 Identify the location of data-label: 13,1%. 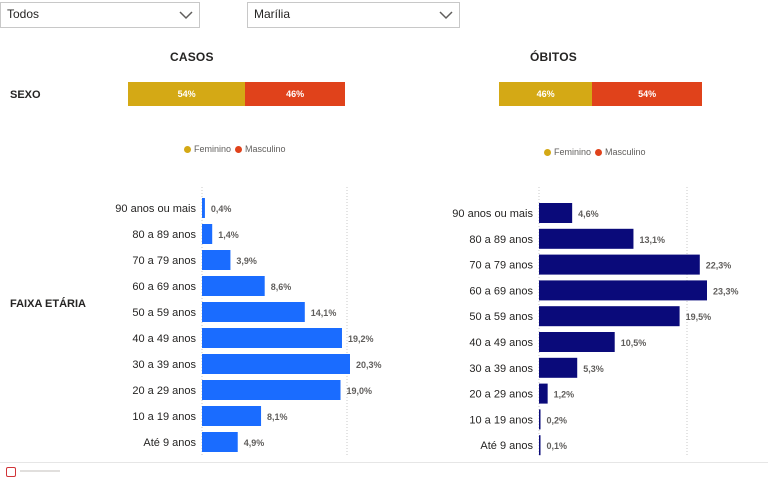
(652, 240).